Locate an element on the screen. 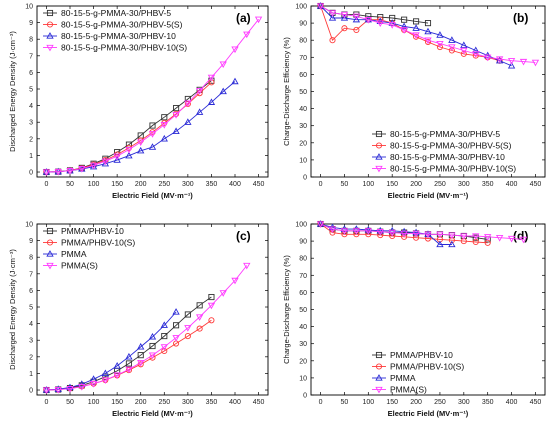  y-tick-label: 100 is located at coordinates (301, 225).